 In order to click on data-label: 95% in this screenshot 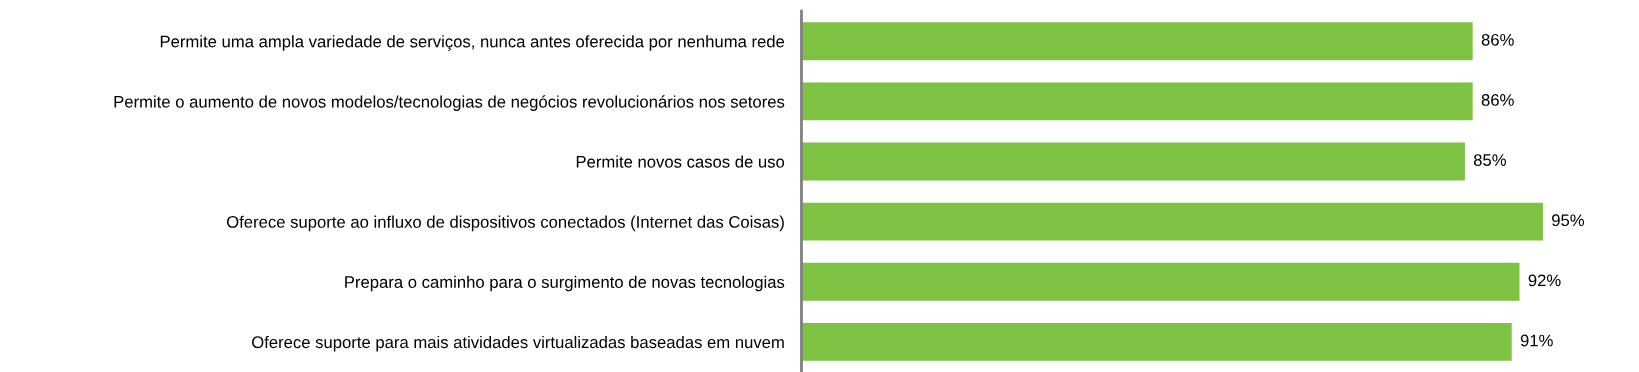, I will do `click(1568, 220)`.